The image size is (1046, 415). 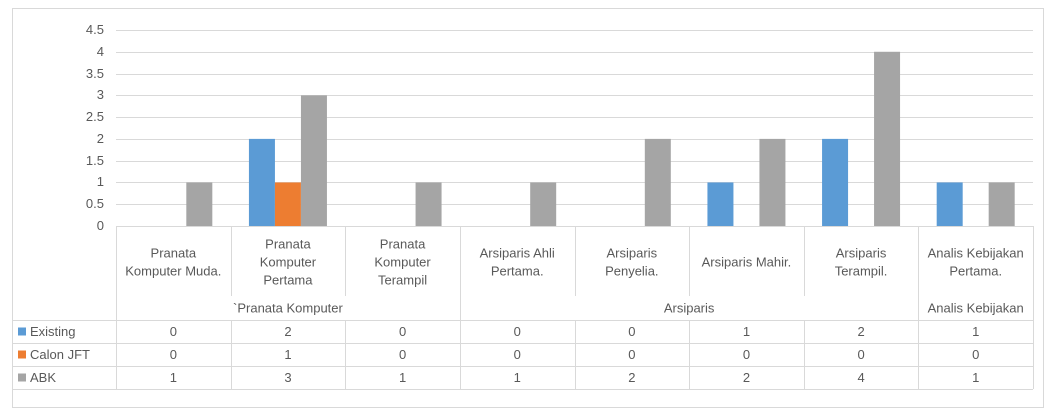 What do you see at coordinates (100, 51) in the screenshot?
I see `y-tick-label: 4` at bounding box center [100, 51].